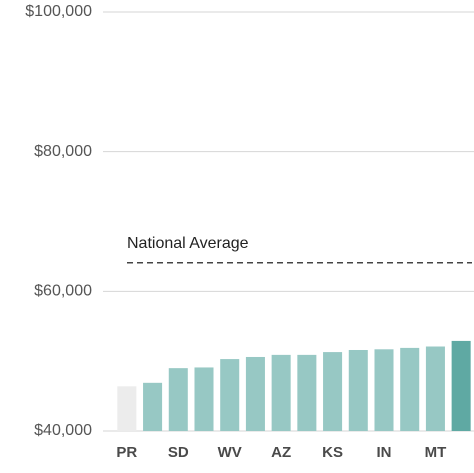 This screenshot has height=473, width=474. Describe the element at coordinates (281, 452) in the screenshot. I see `x-tick-label: AZ` at that location.